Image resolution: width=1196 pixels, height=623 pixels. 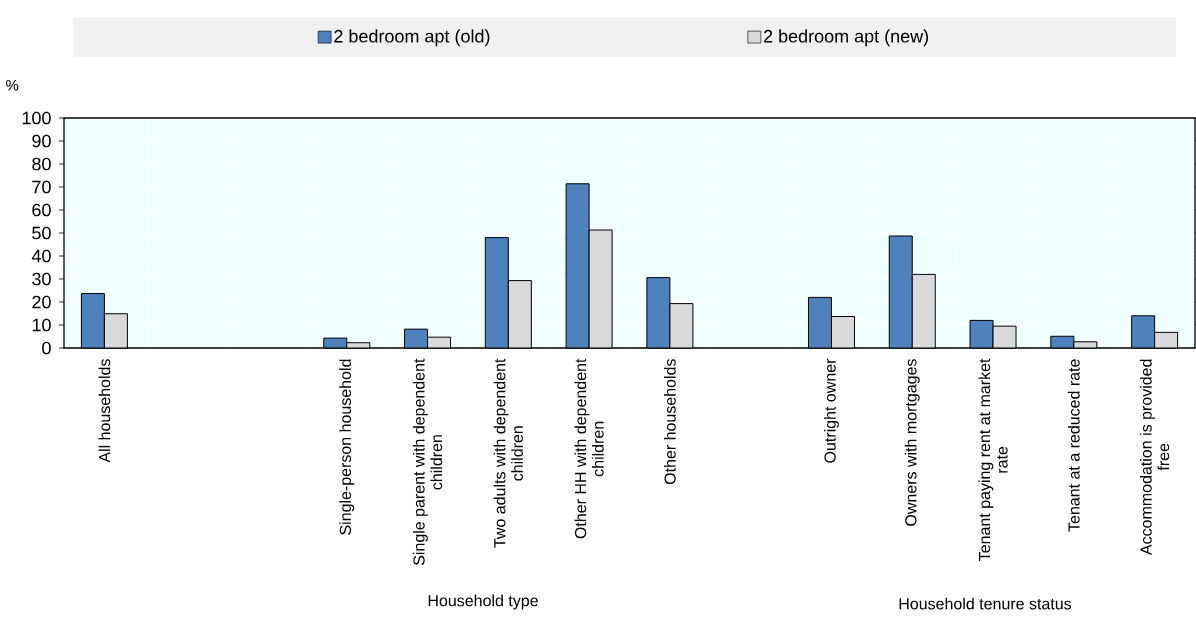 What do you see at coordinates (41, 210) in the screenshot?
I see `y-tick-label: 60` at bounding box center [41, 210].